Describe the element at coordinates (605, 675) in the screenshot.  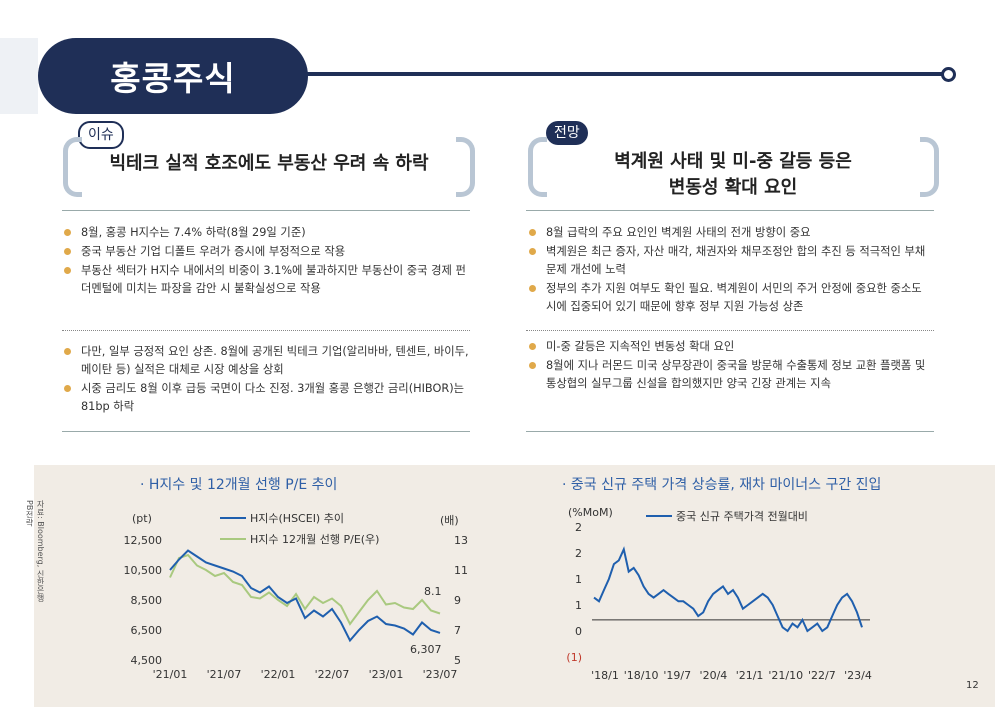
I see `chart2-x-tick: '18/1` at that location.